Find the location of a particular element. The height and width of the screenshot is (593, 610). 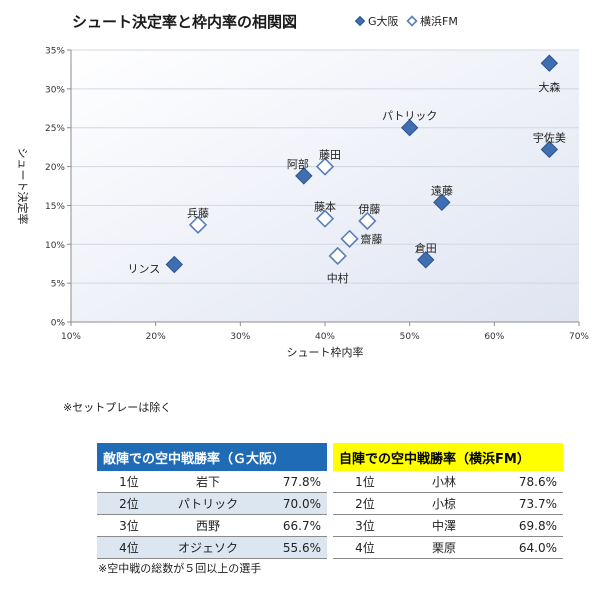

rate-cell: 55.6% is located at coordinates (291, 547).